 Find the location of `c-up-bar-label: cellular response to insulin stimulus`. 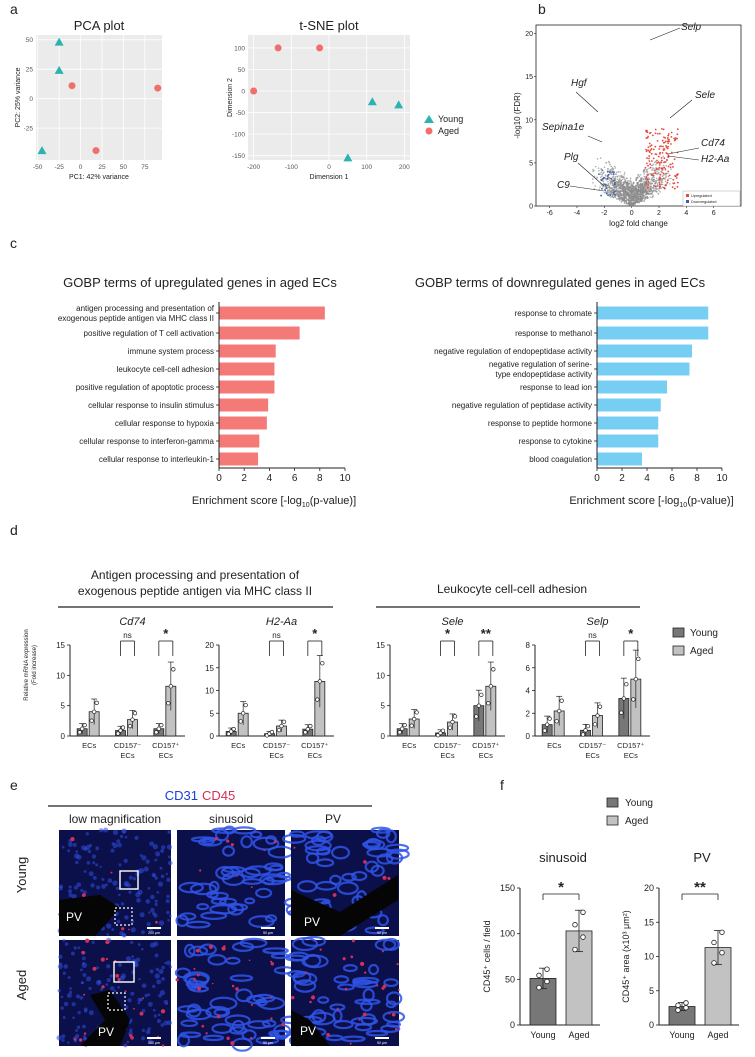

c-up-bar-label: cellular response to insulin stimulus is located at coordinates (151, 405).